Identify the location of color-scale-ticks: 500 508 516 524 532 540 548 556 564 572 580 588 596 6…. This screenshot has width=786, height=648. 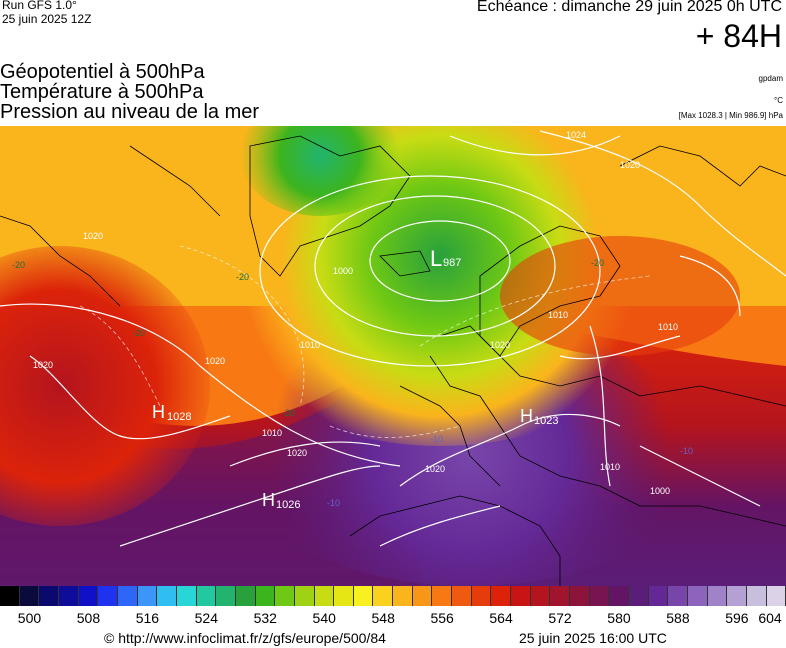
(393, 619).